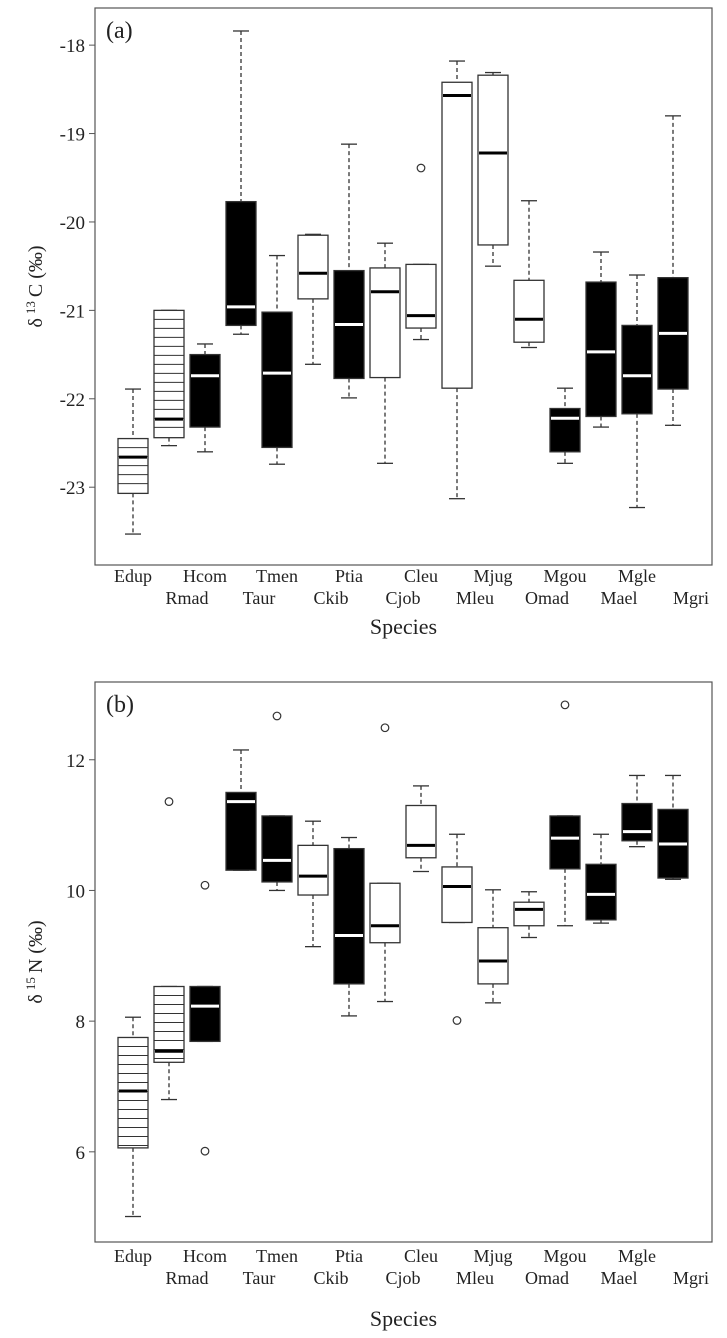 Image resolution: width=727 pixels, height=1338 pixels. What do you see at coordinates (119, 31) in the screenshot?
I see `panel-label: (a)` at bounding box center [119, 31].